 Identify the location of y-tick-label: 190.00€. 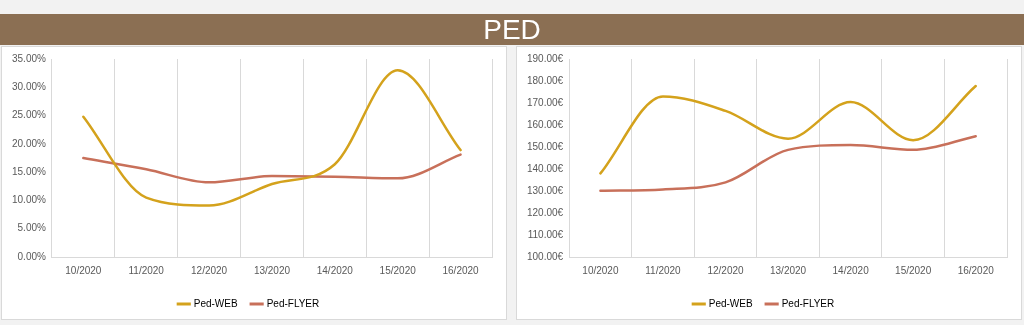
(545, 58).